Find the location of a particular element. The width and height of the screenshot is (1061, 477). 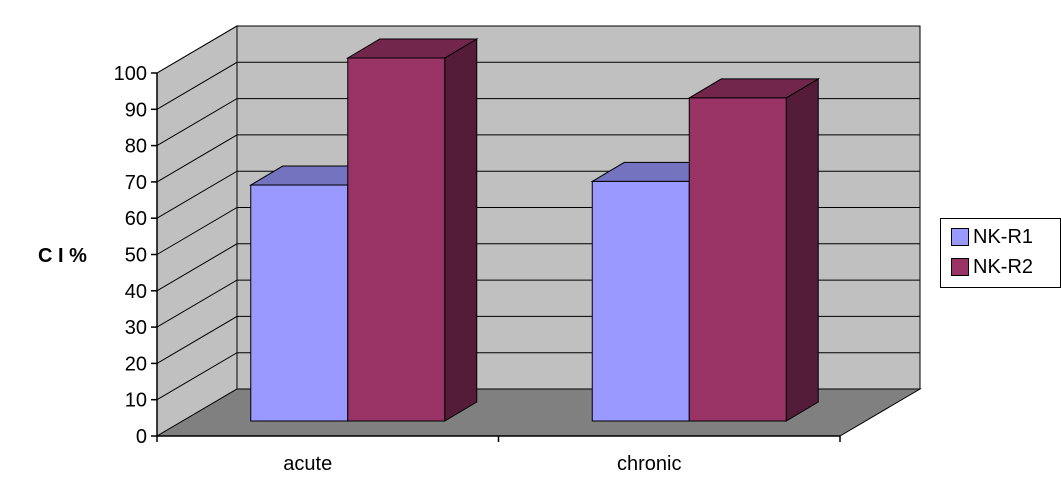

bar-nk-r2-acute-side is located at coordinates (461, 230).